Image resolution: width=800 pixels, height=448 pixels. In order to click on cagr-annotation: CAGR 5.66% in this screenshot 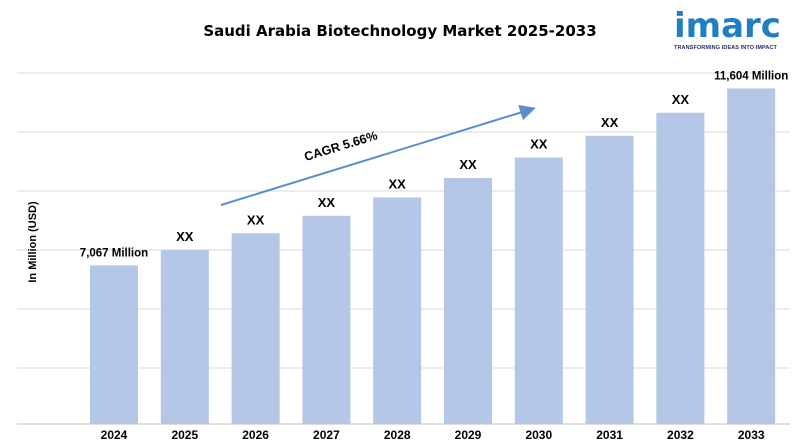, I will do `click(341, 146)`.